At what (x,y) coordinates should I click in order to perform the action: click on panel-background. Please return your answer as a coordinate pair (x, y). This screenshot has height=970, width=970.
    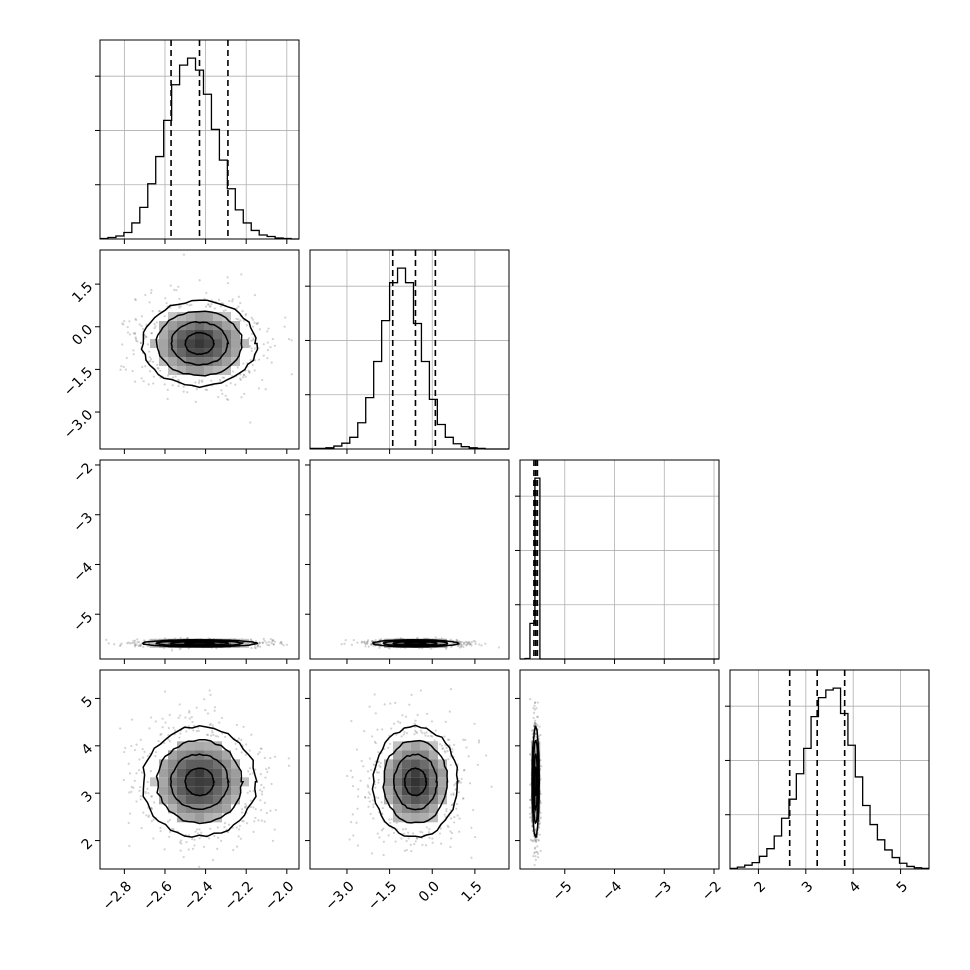
    Looking at the image, I should click on (619, 559).